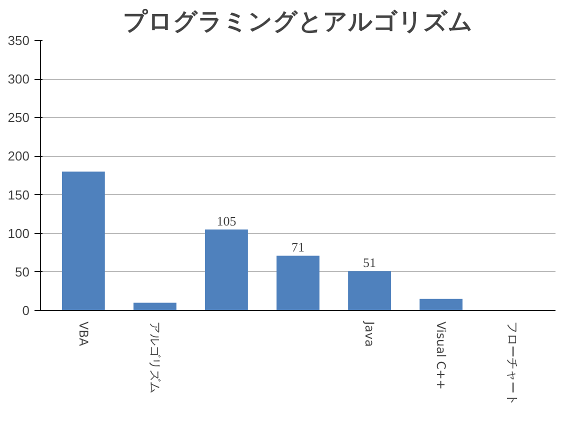  I want to click on x-tick-label: フローチャート, so click(513, 364).